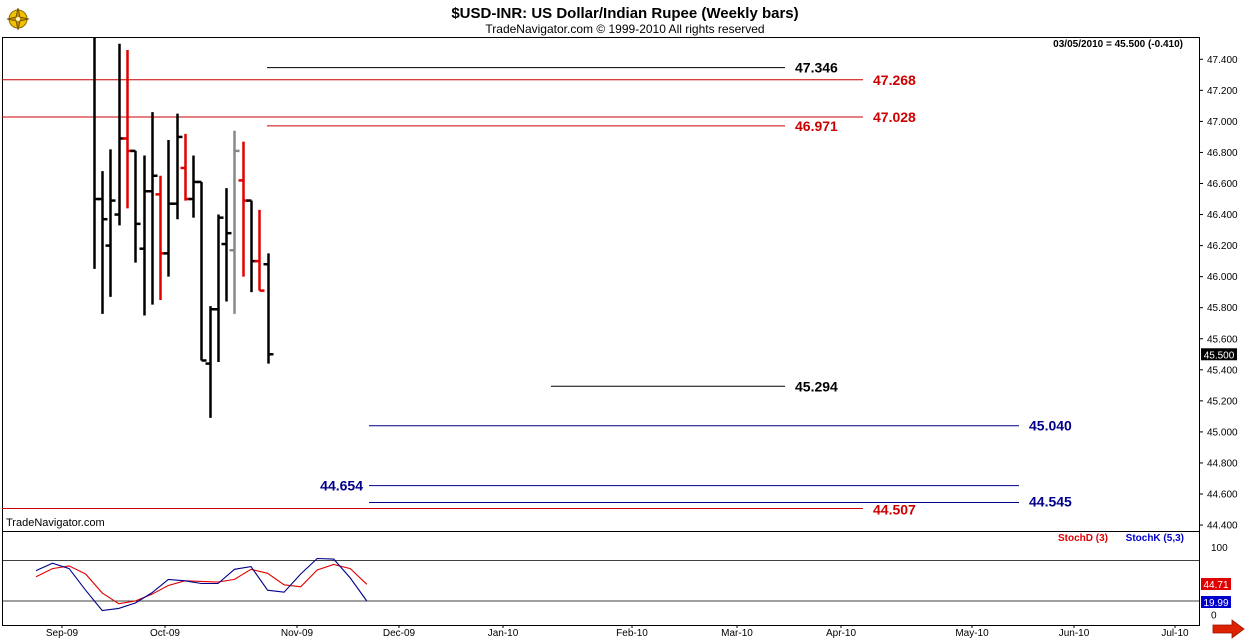 The image size is (1250, 643). What do you see at coordinates (1222, 308) in the screenshot?
I see `y-tick-label: 45.800` at bounding box center [1222, 308].